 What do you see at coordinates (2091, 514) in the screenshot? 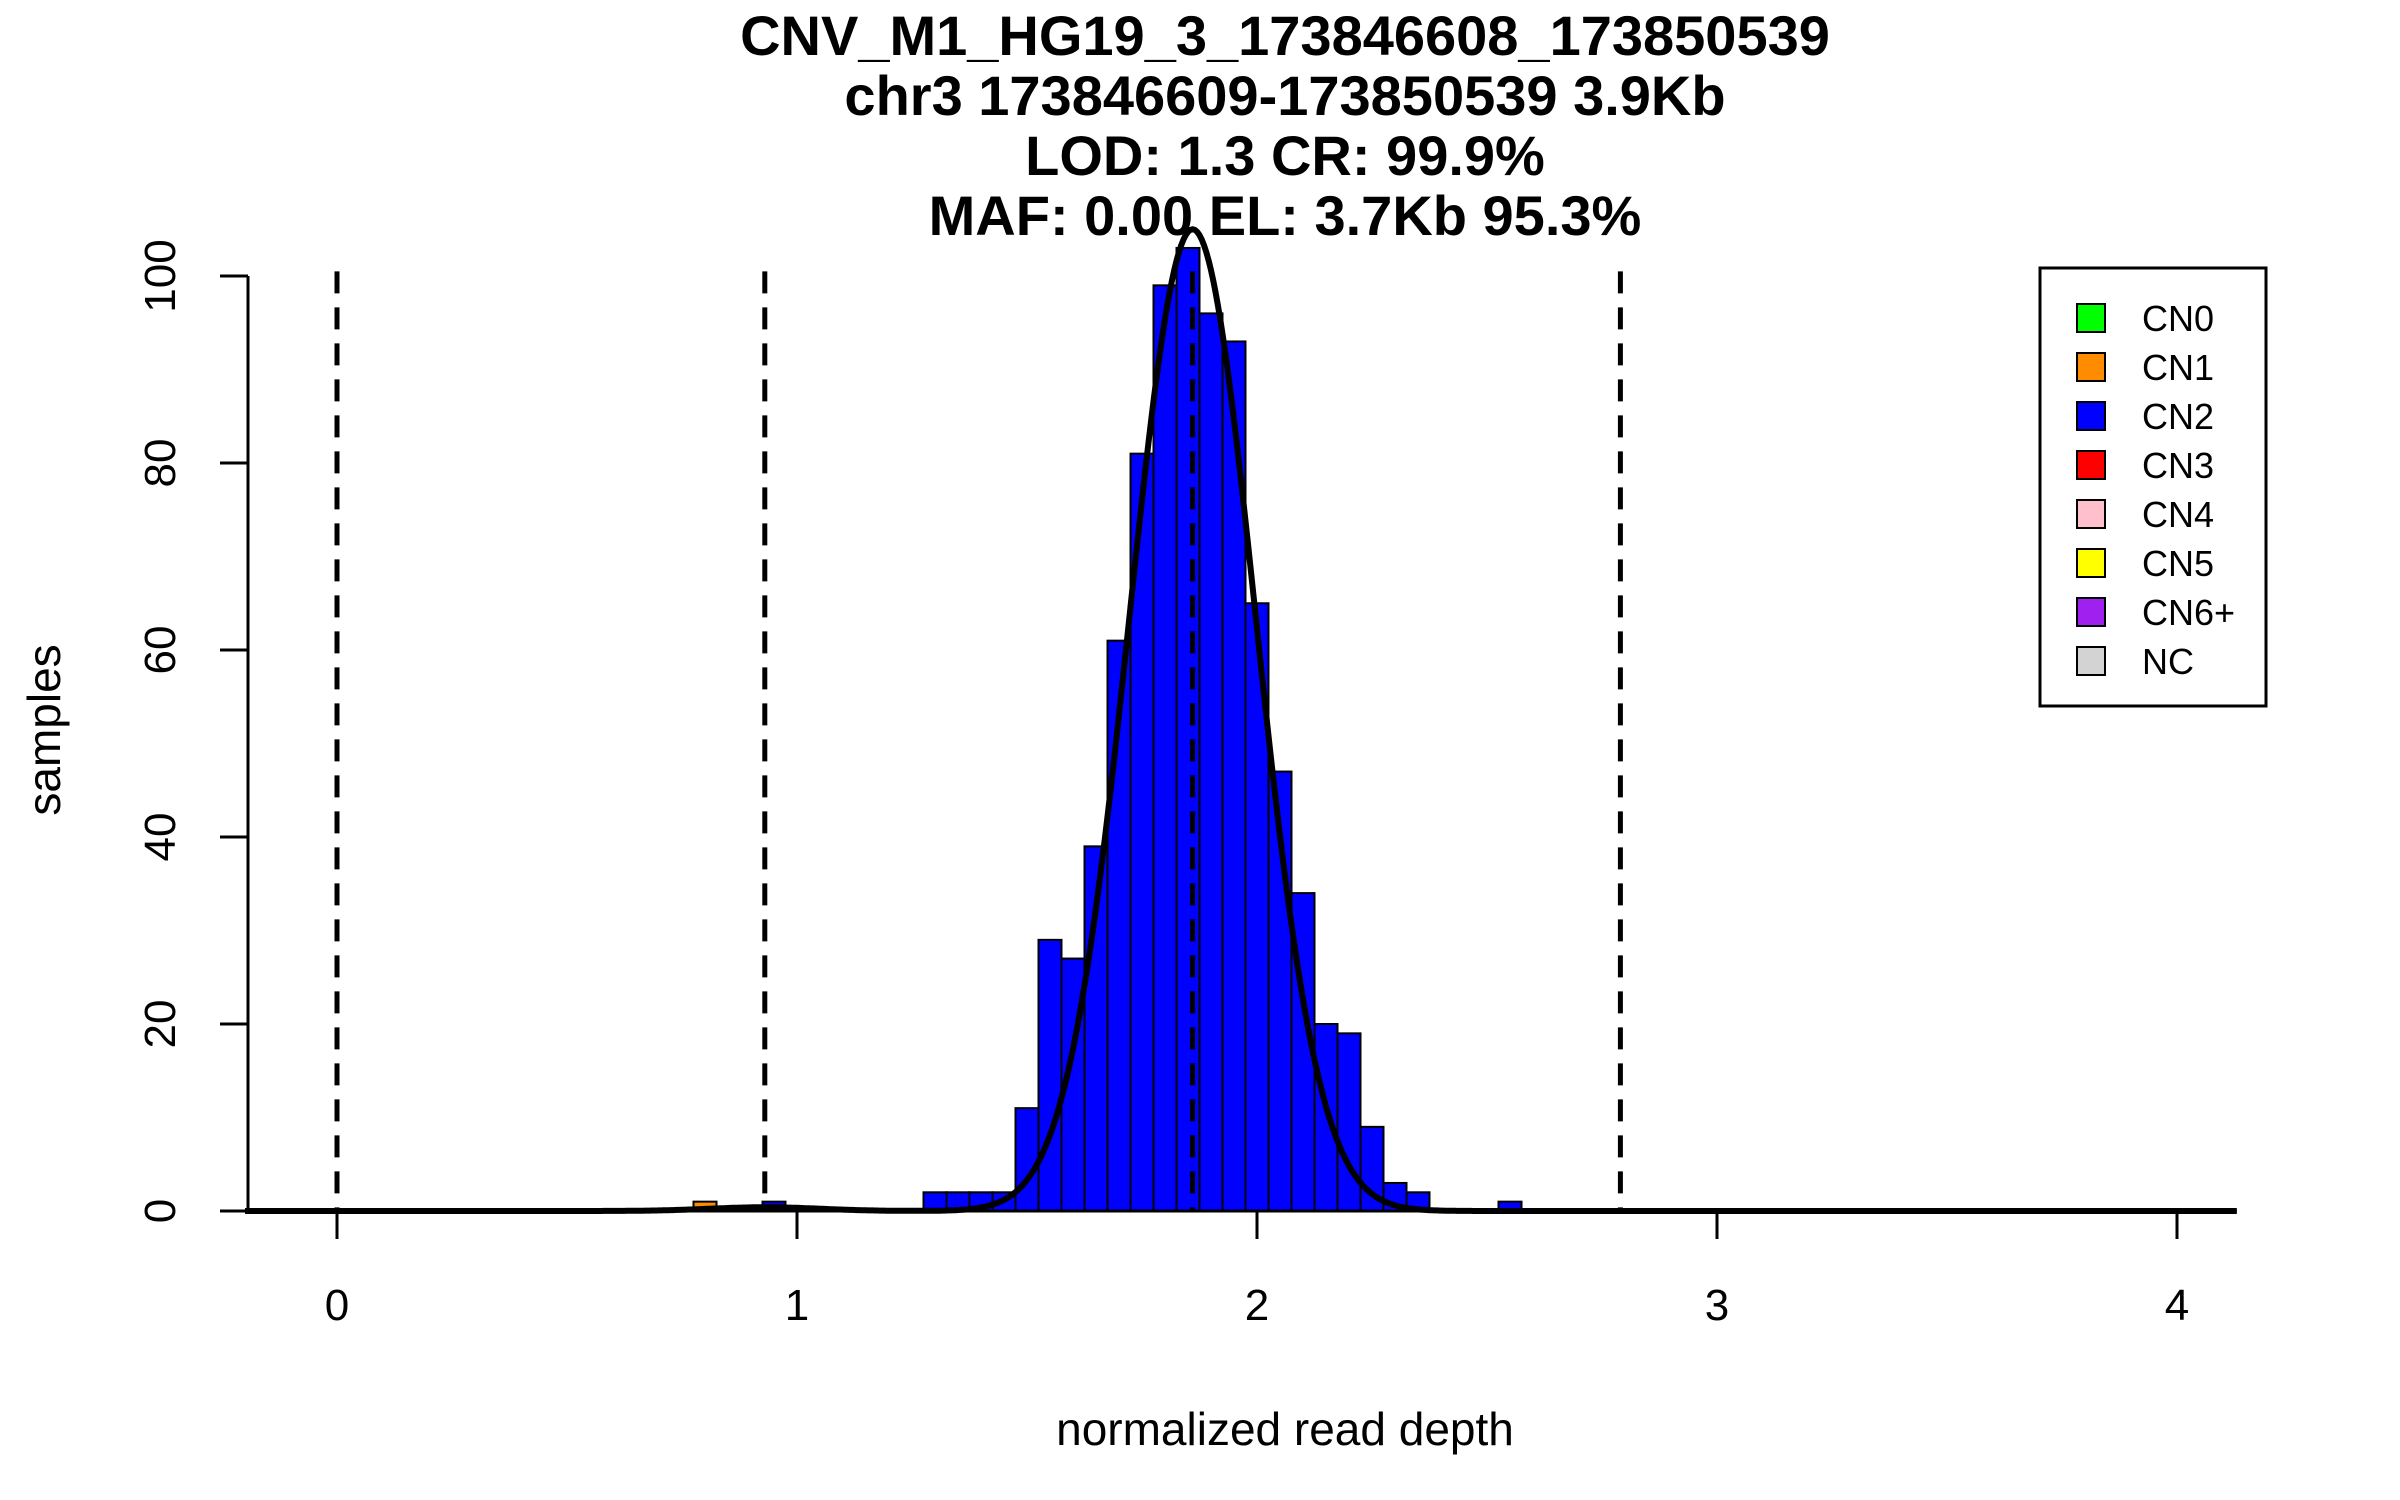
I see `legend-swatch-cn4` at bounding box center [2091, 514].